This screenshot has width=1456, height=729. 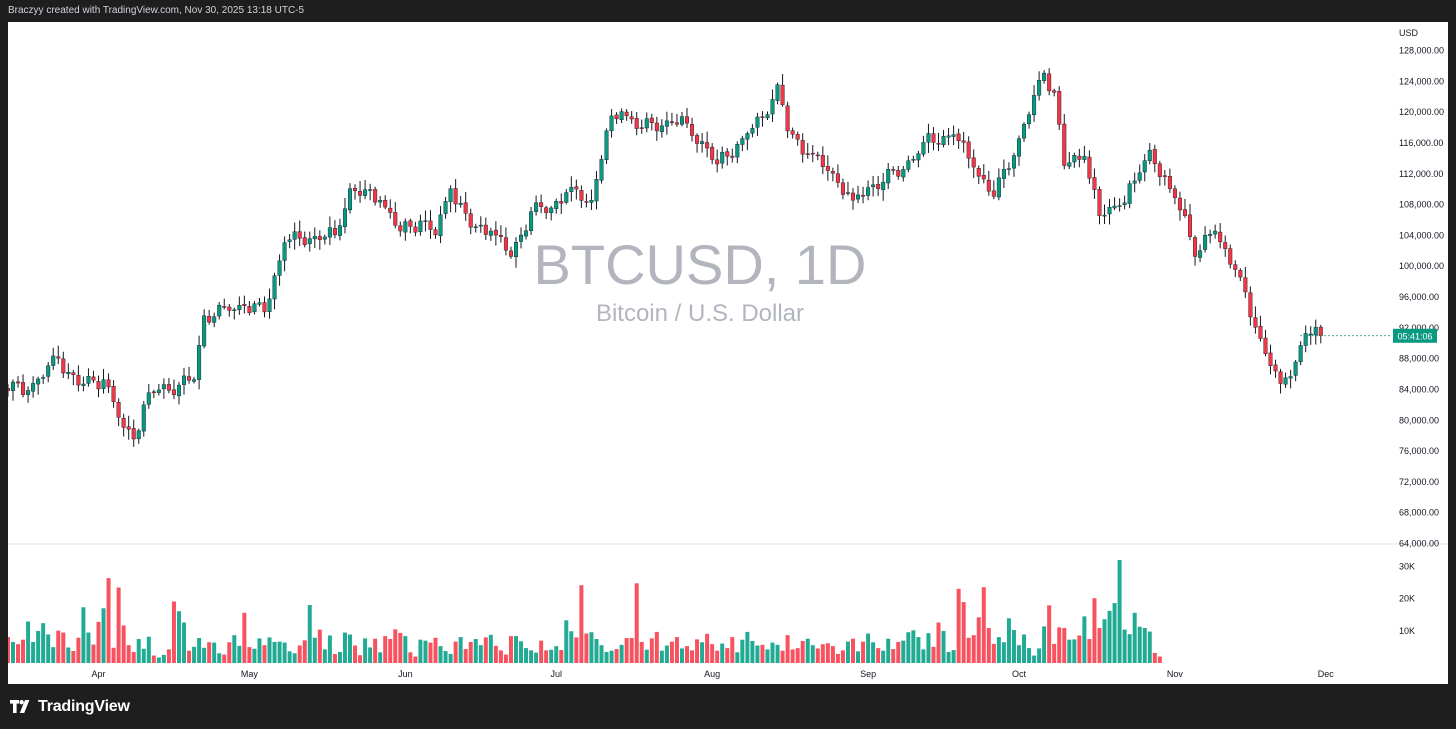 I want to click on tradingview-brand: TradingView, so click(x=70, y=707).